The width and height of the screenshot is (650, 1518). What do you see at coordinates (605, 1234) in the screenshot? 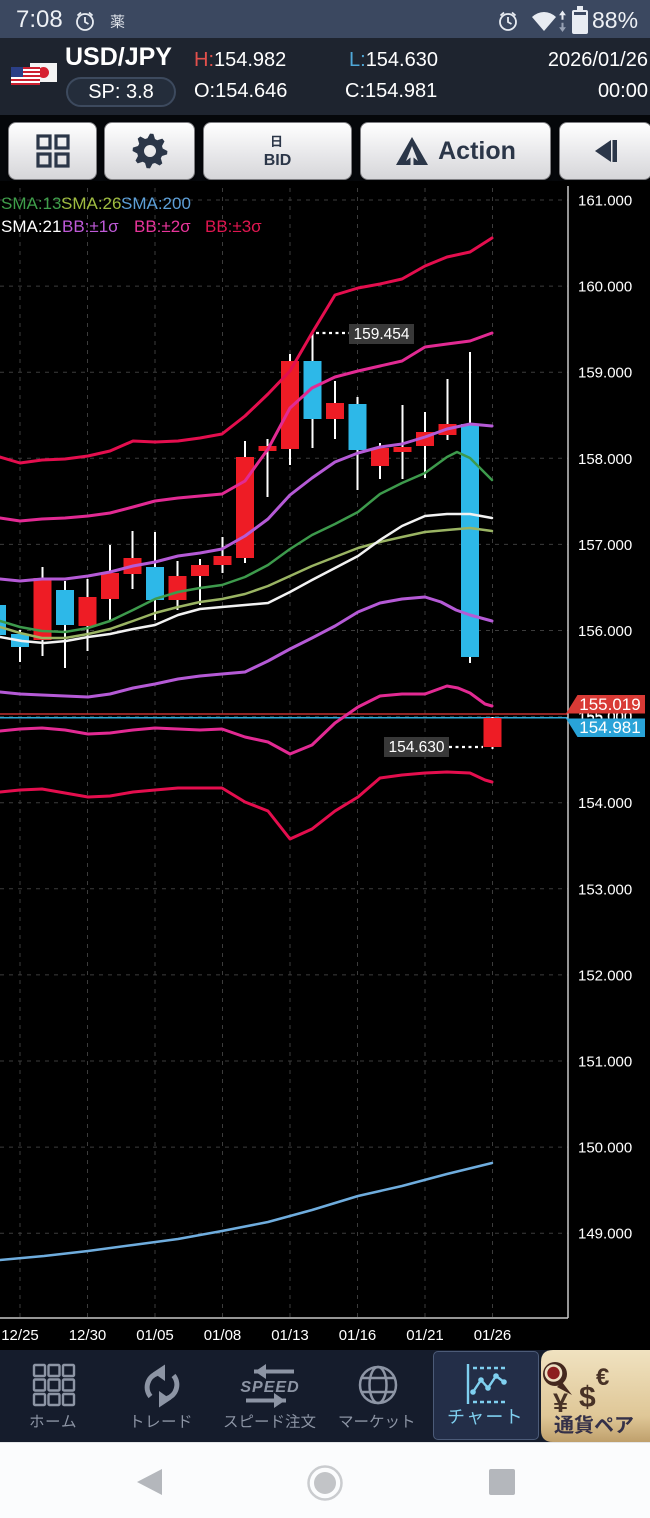
I see `svg-text: 149.000` at bounding box center [605, 1234].